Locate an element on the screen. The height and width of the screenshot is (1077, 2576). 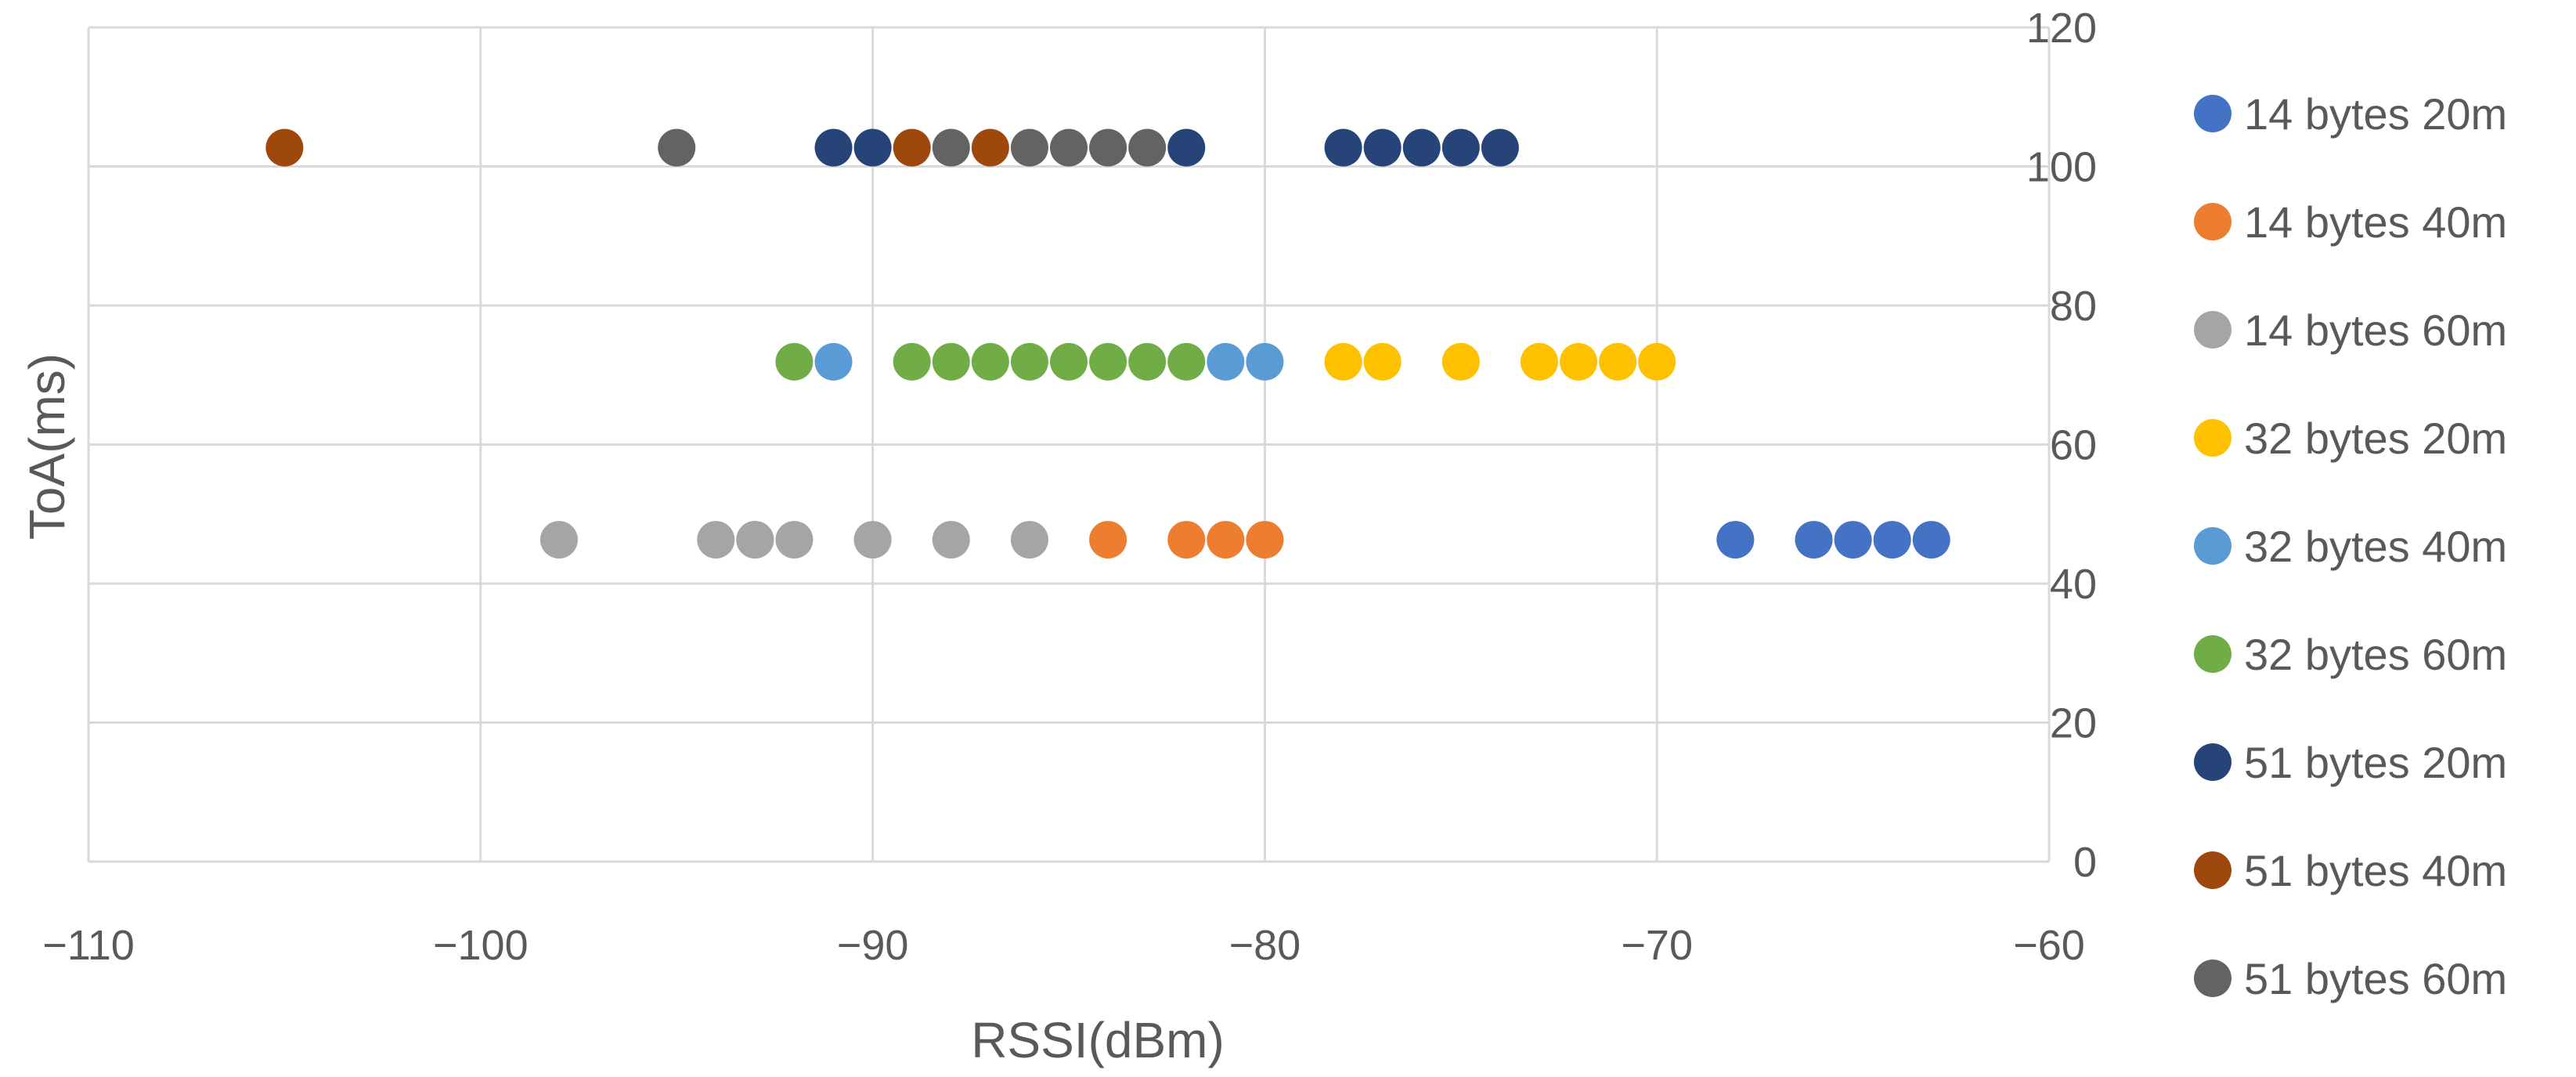
y-tick-label: 20 is located at coordinates (2073, 723).